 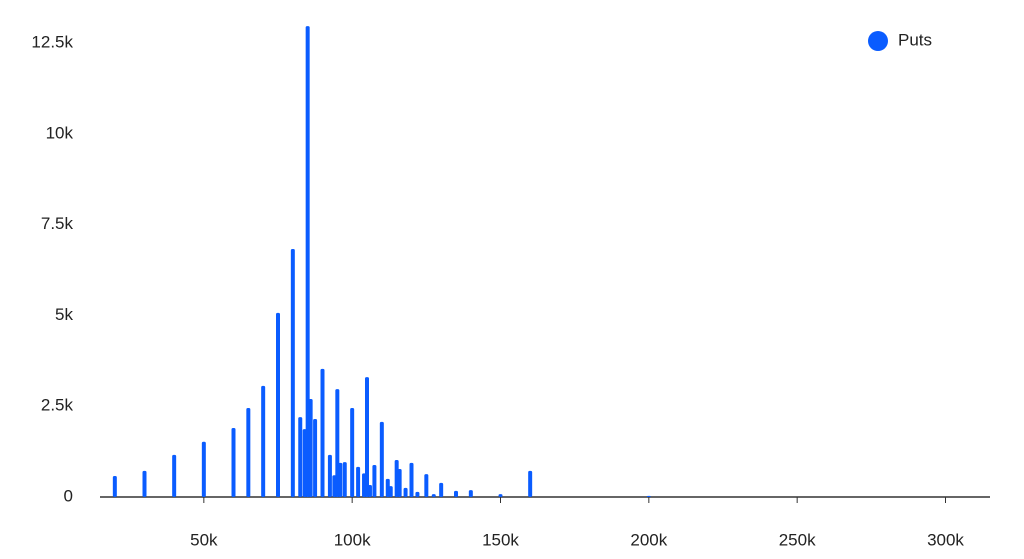 What do you see at coordinates (68, 495) in the screenshot?
I see `y-tick-label: 0` at bounding box center [68, 495].